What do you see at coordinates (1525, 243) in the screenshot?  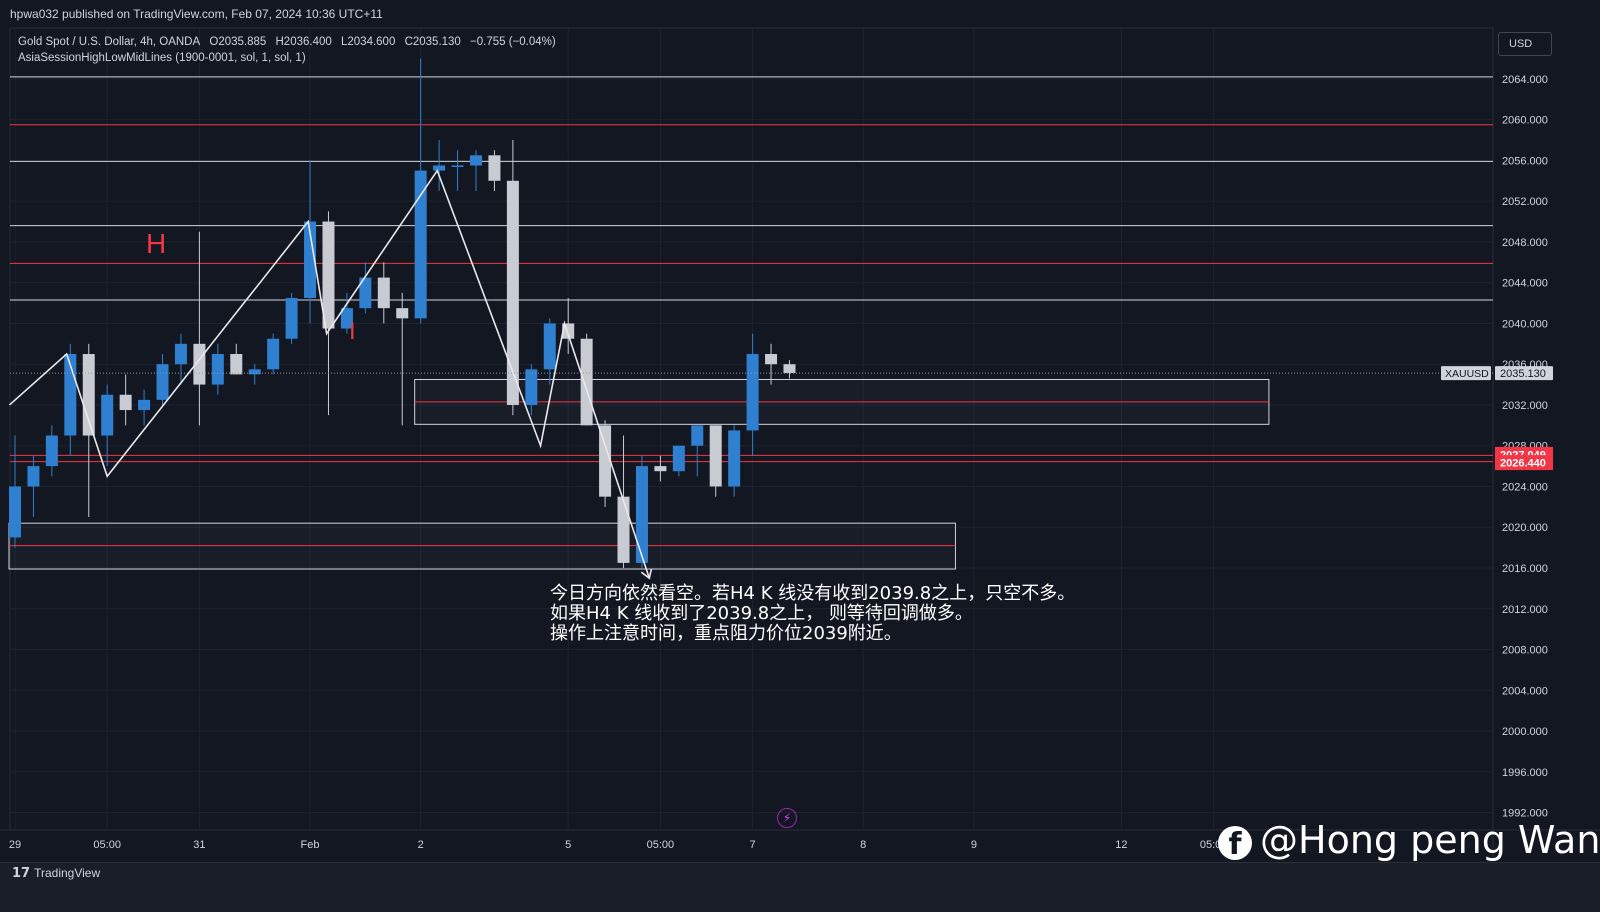 I see `y-tick-label: 2048.000` at bounding box center [1525, 243].